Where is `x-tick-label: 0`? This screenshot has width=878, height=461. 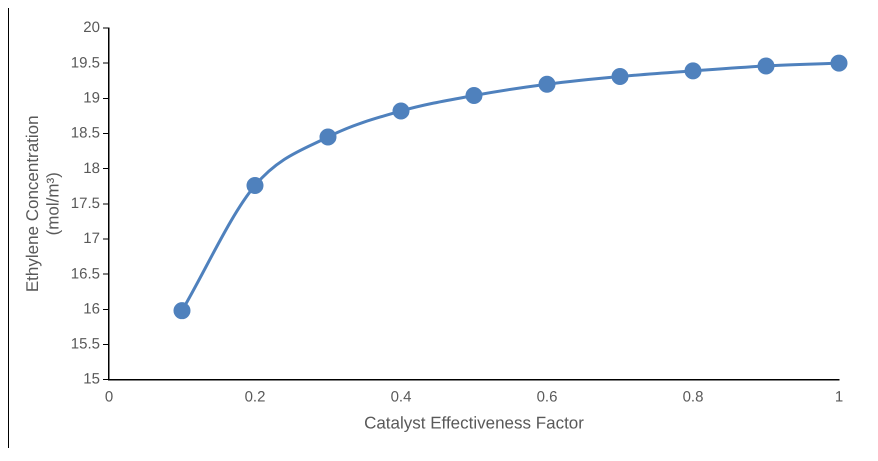 x-tick-label: 0 is located at coordinates (109, 397).